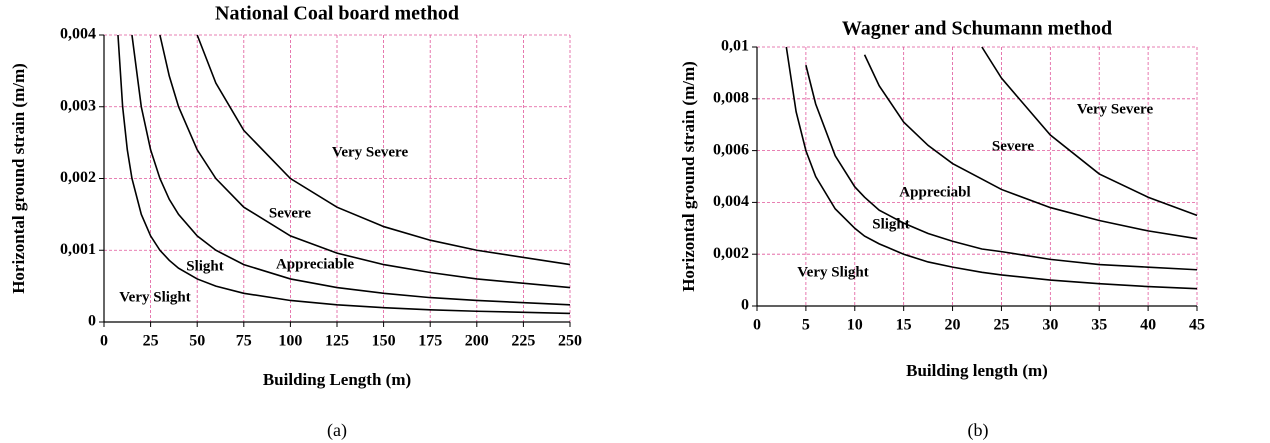 The width and height of the screenshot is (1270, 443). I want to click on y-tick-label: 0,003, so click(78, 105).